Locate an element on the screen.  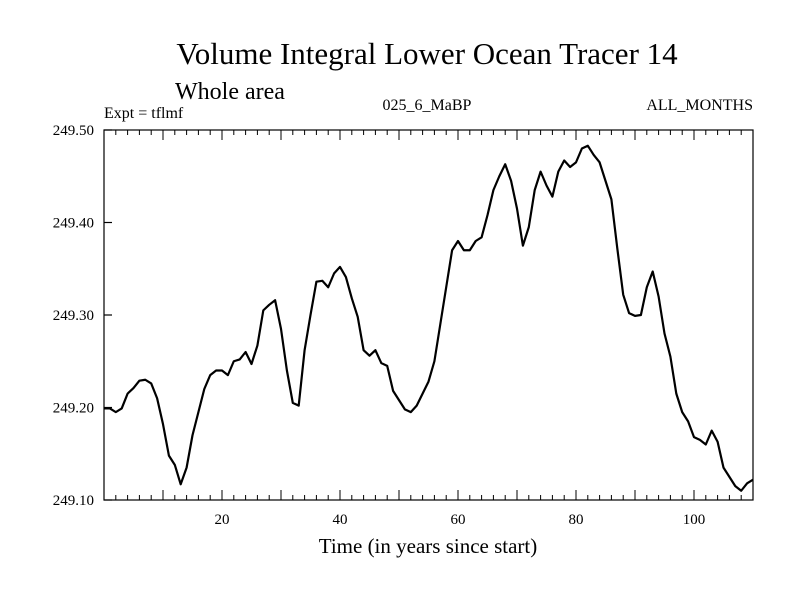
y-axis: 249.10 249.20 249.30 249.40 249.50 is located at coordinates (82, 316).